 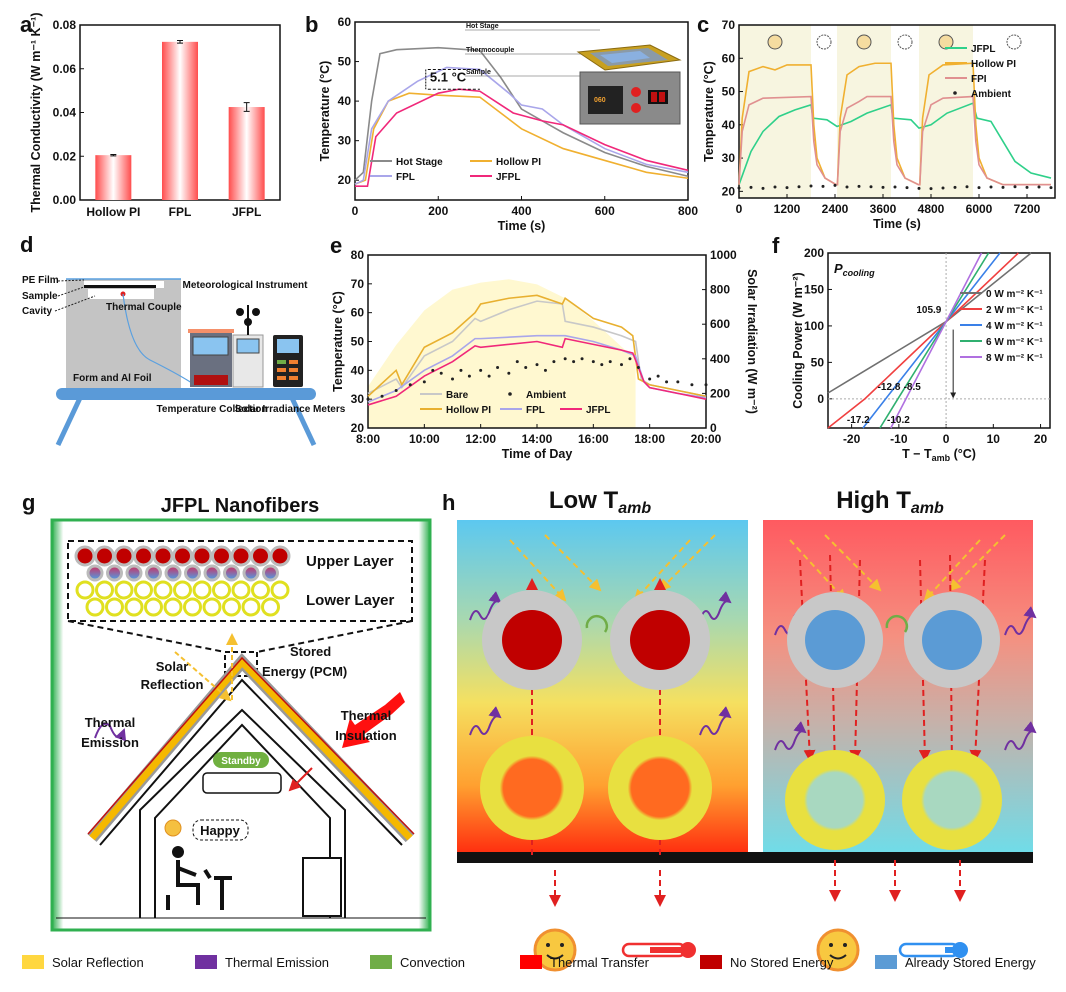 I want to click on panel-label-g: g, so click(x=28, y=502).